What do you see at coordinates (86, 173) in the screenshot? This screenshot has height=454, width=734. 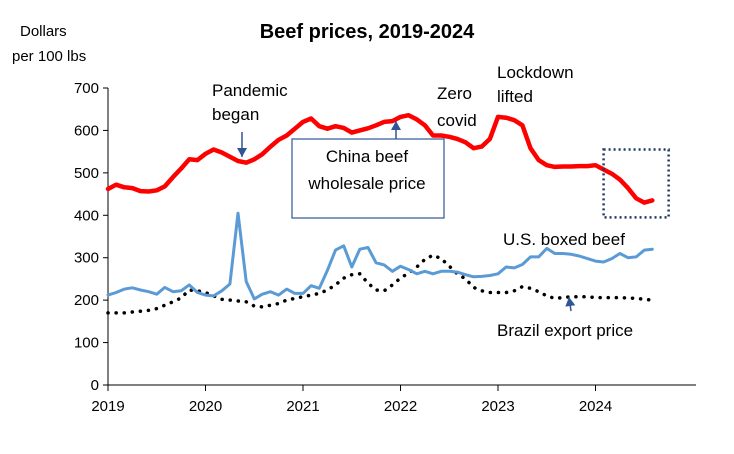 I see `y-tick-label: 500` at bounding box center [86, 173].